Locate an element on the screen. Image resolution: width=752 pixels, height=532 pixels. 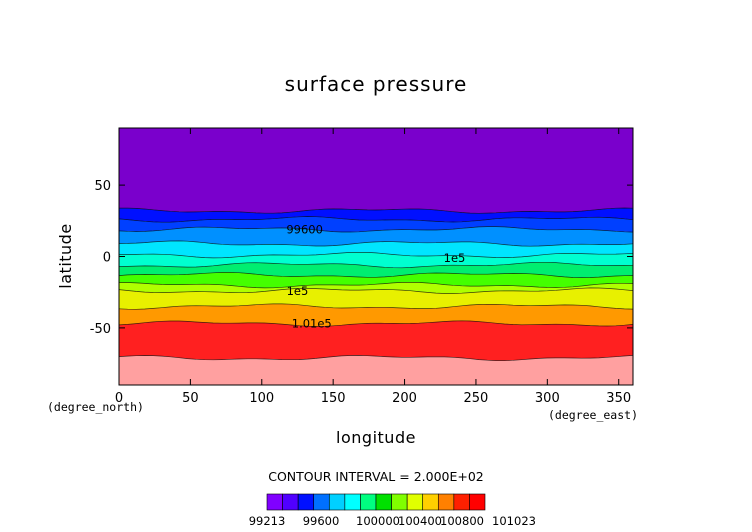
contour-label-0: 99600 is located at coordinates (304, 229).